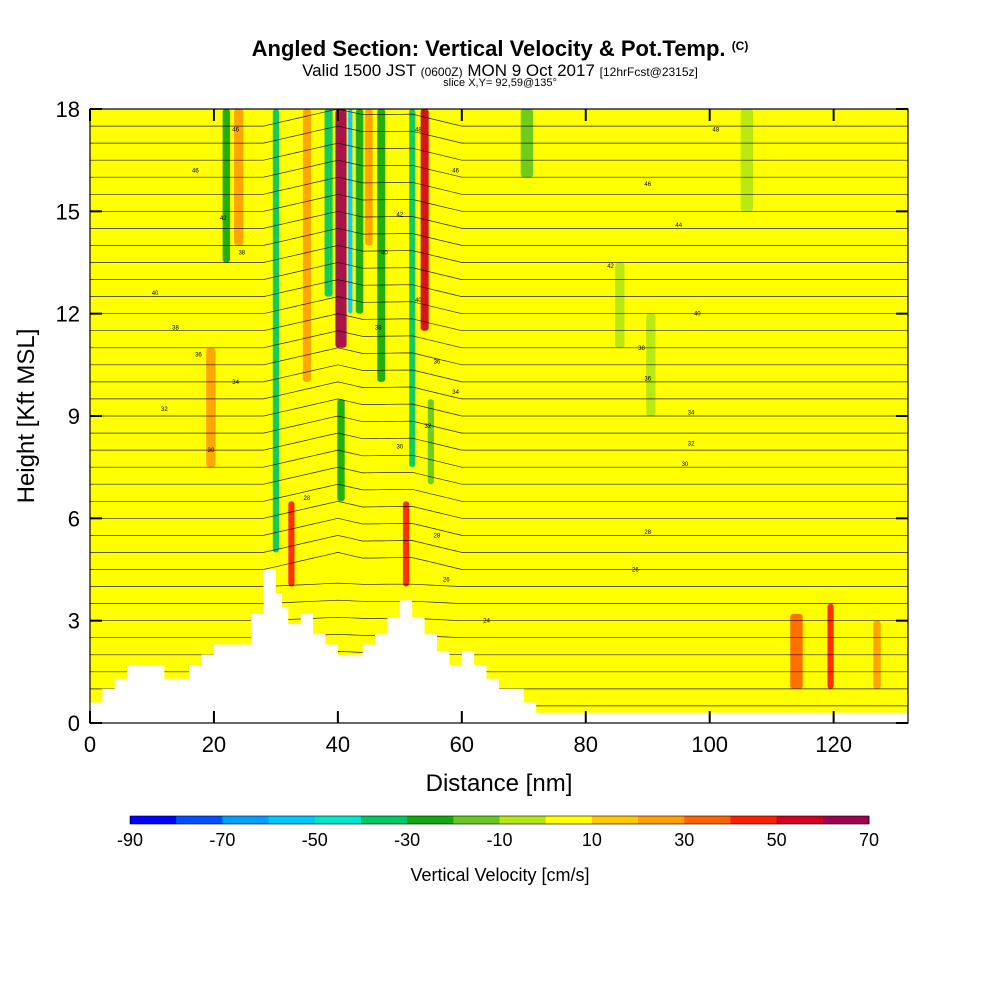  Describe the element at coordinates (716, 130) in the screenshot. I see `contour-label: 48` at that location.